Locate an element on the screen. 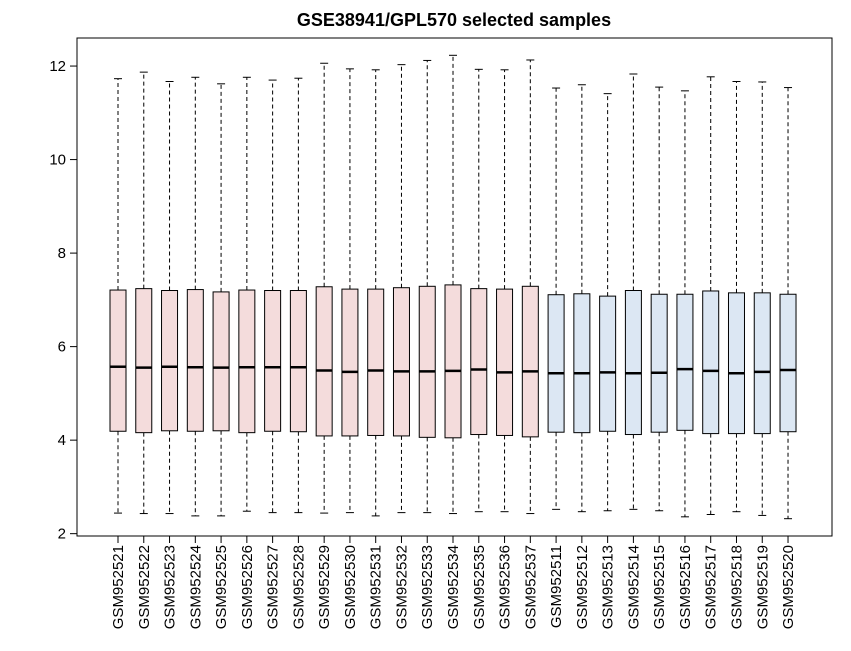 Image resolution: width=851 pixels, height=651 pixels. x-tick-label: GSM952514 is located at coordinates (633, 587).